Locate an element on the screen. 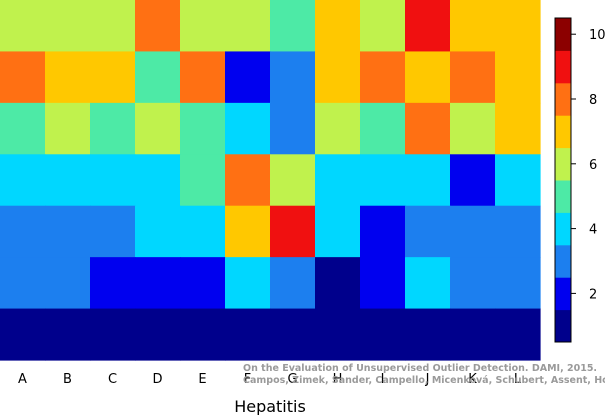 The image size is (605, 415). x-tick-label-C: C is located at coordinates (112, 379).